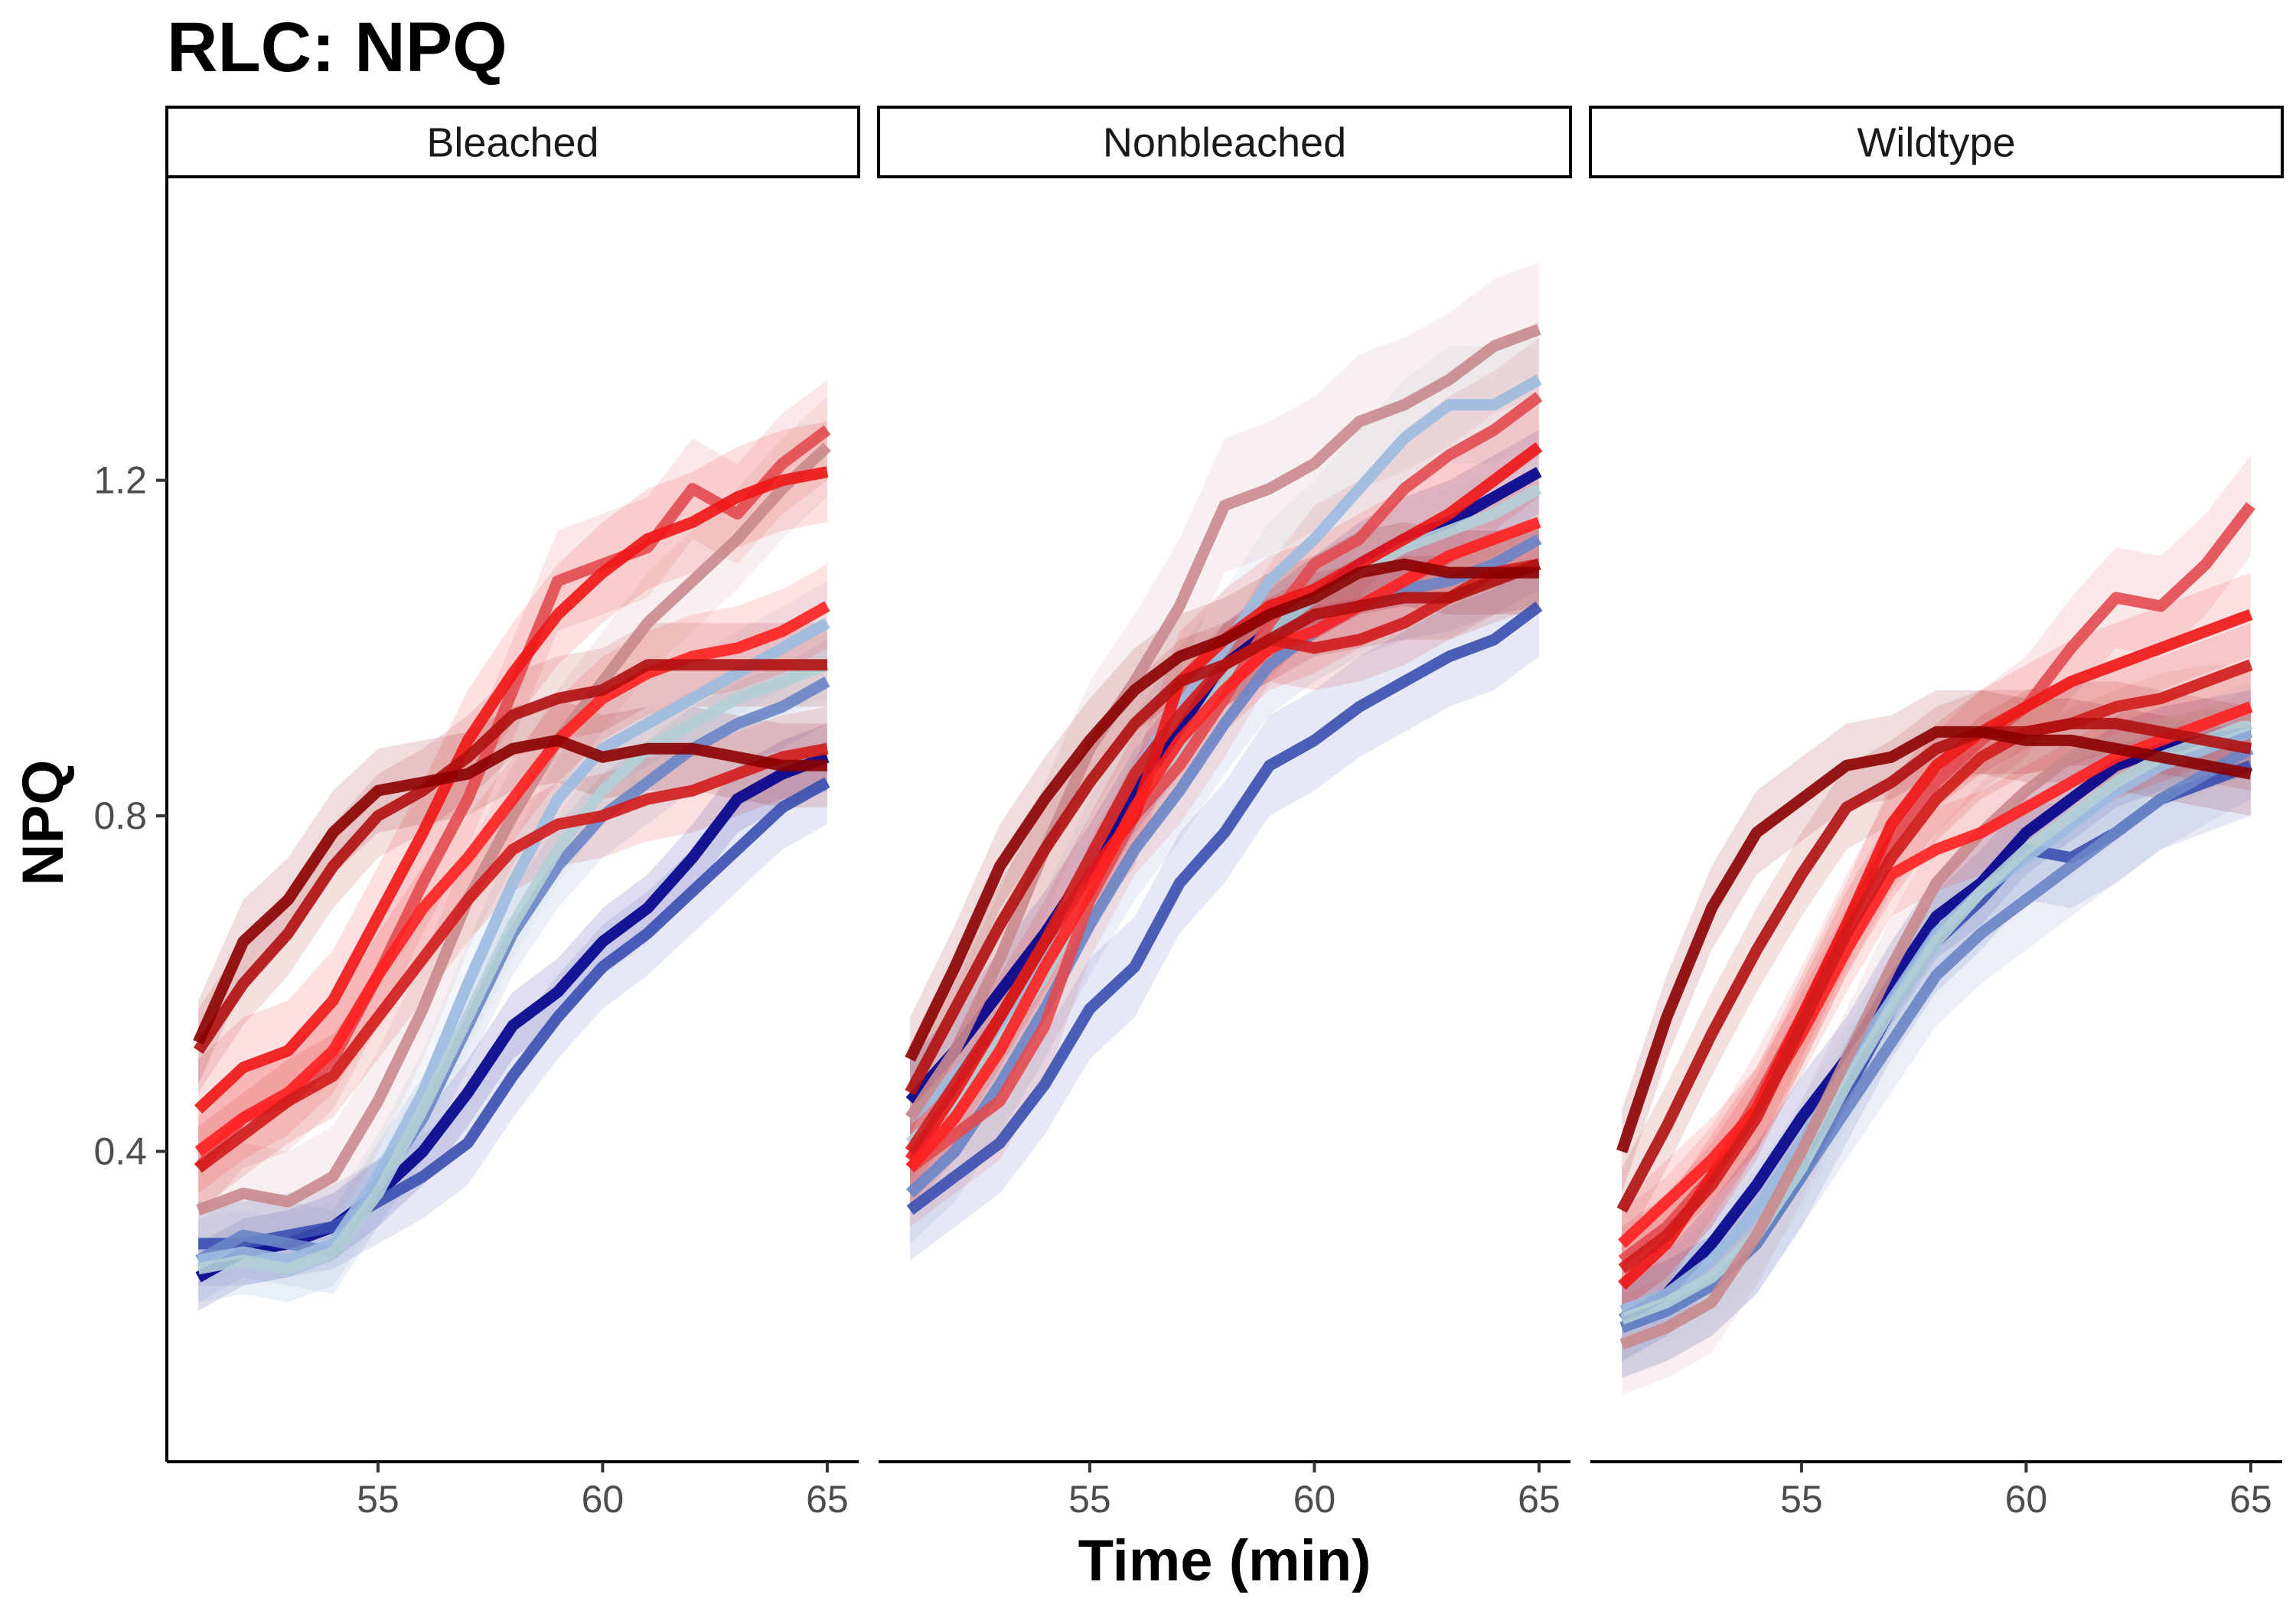 Image resolution: width=2296 pixels, height=1611 pixels. I want to click on facet-strip-label: Nonbleached, so click(1224, 143).